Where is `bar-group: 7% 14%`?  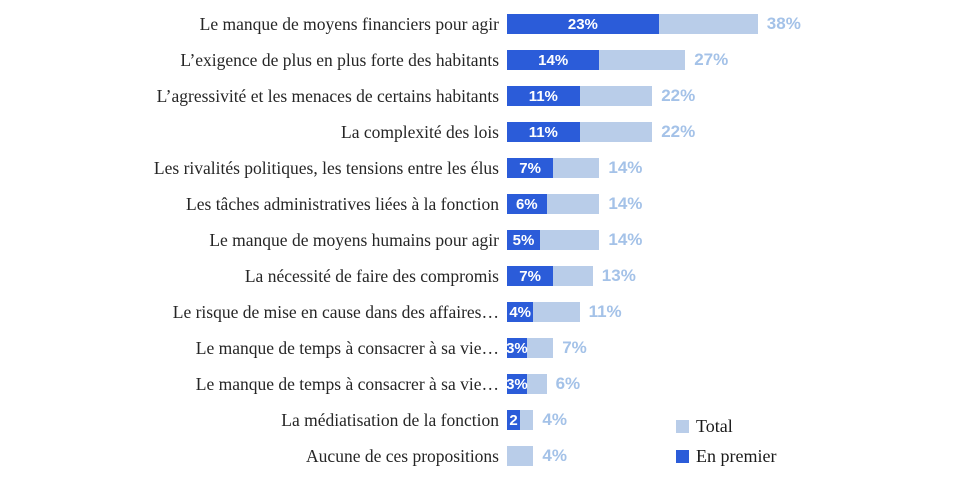 bar-group: 7% 14% is located at coordinates (574, 168).